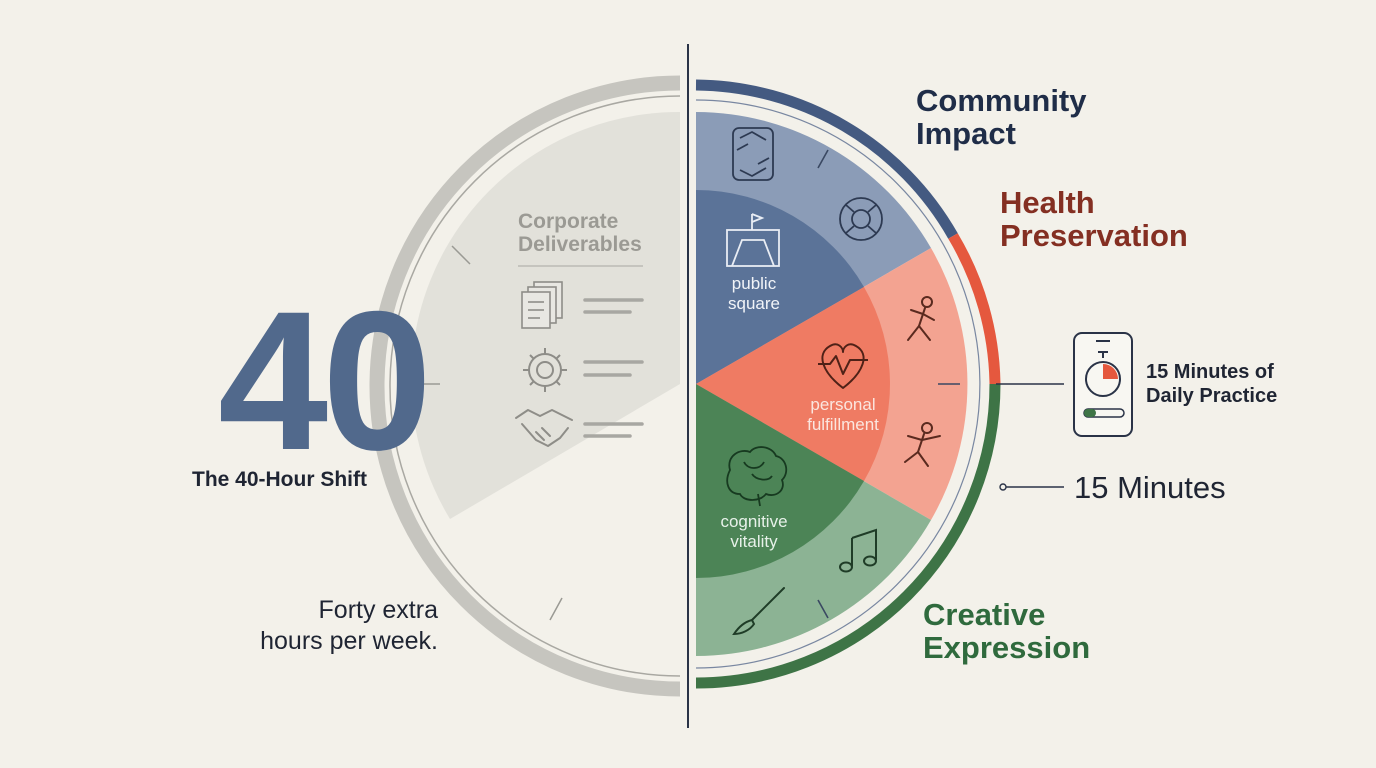  What do you see at coordinates (489, 433) in the screenshot?
I see `left-tick-marks` at bounding box center [489, 433].